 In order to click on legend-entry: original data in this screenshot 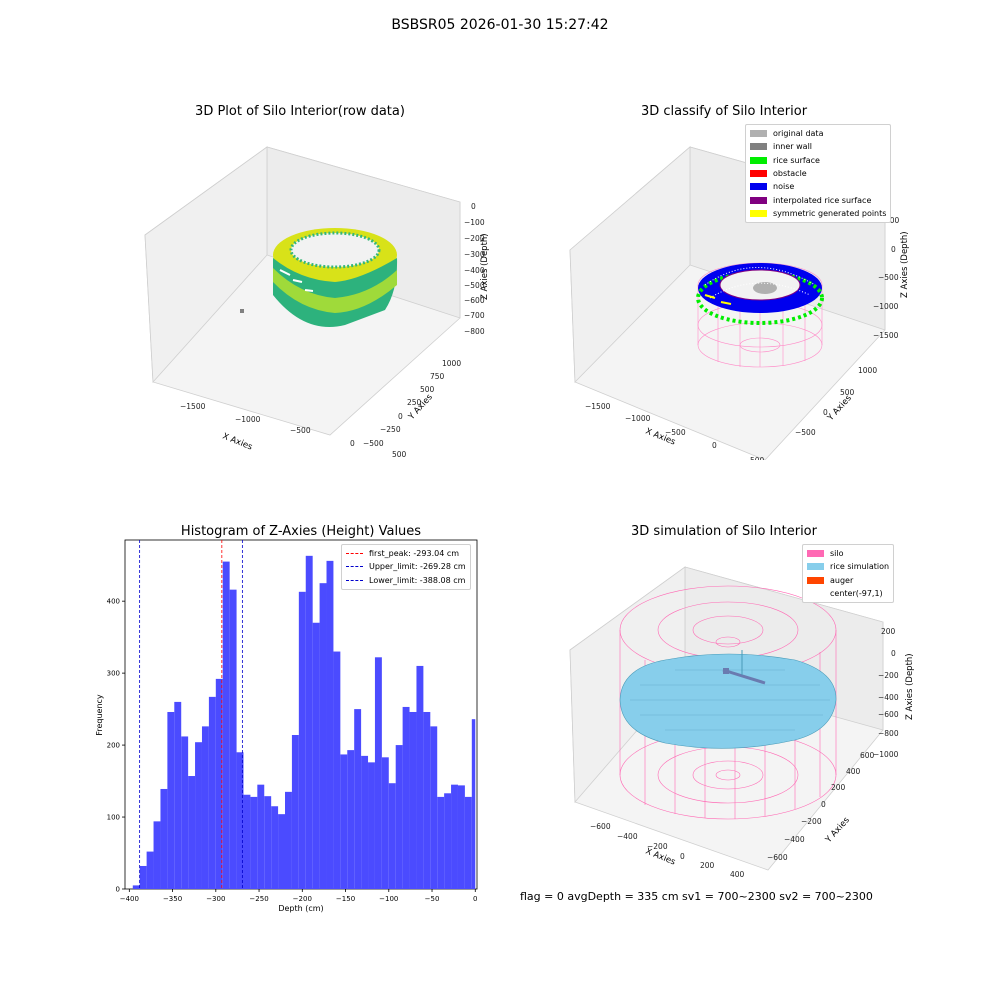, I will do `click(818, 133)`.